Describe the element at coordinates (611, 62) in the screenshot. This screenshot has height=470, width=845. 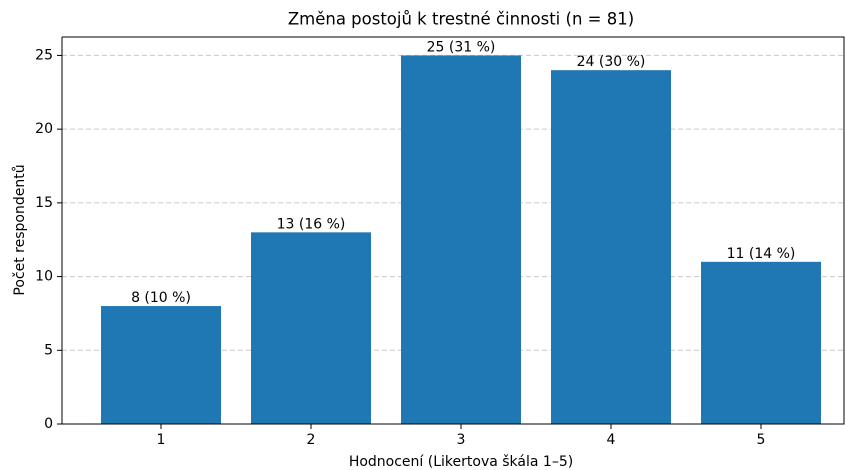
I see `data-label: 24 (30 %)` at that location.